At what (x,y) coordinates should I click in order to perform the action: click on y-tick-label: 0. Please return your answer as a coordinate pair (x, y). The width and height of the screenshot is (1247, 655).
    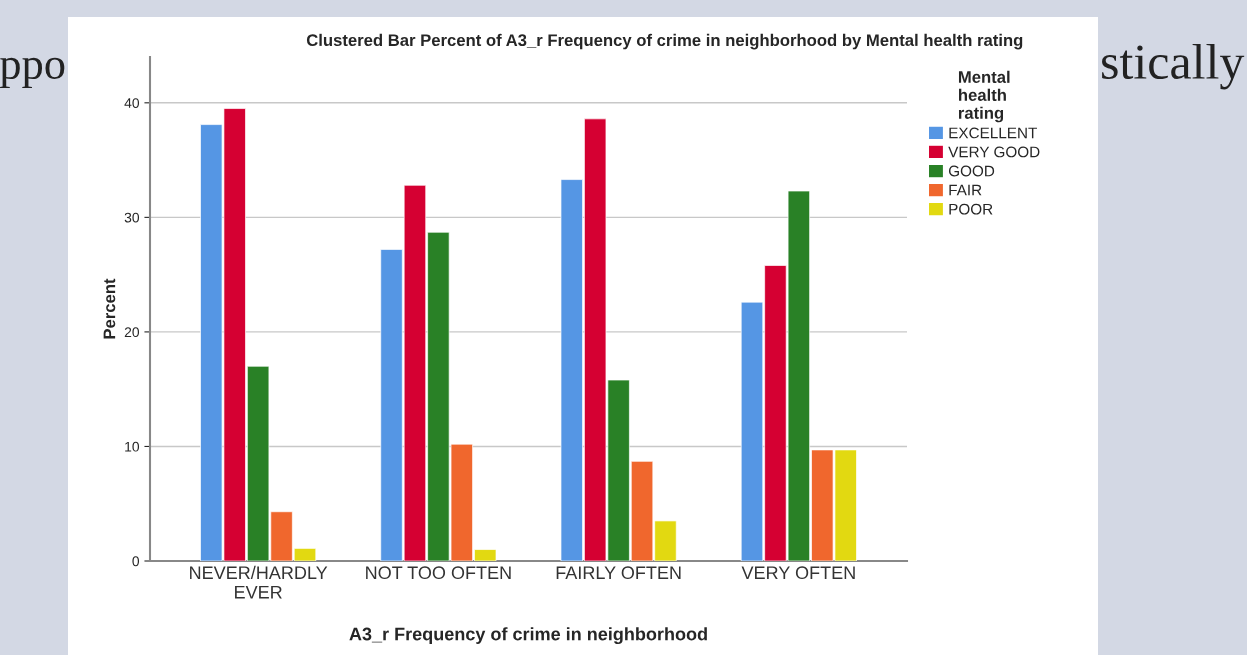
    Looking at the image, I should click on (136, 561).